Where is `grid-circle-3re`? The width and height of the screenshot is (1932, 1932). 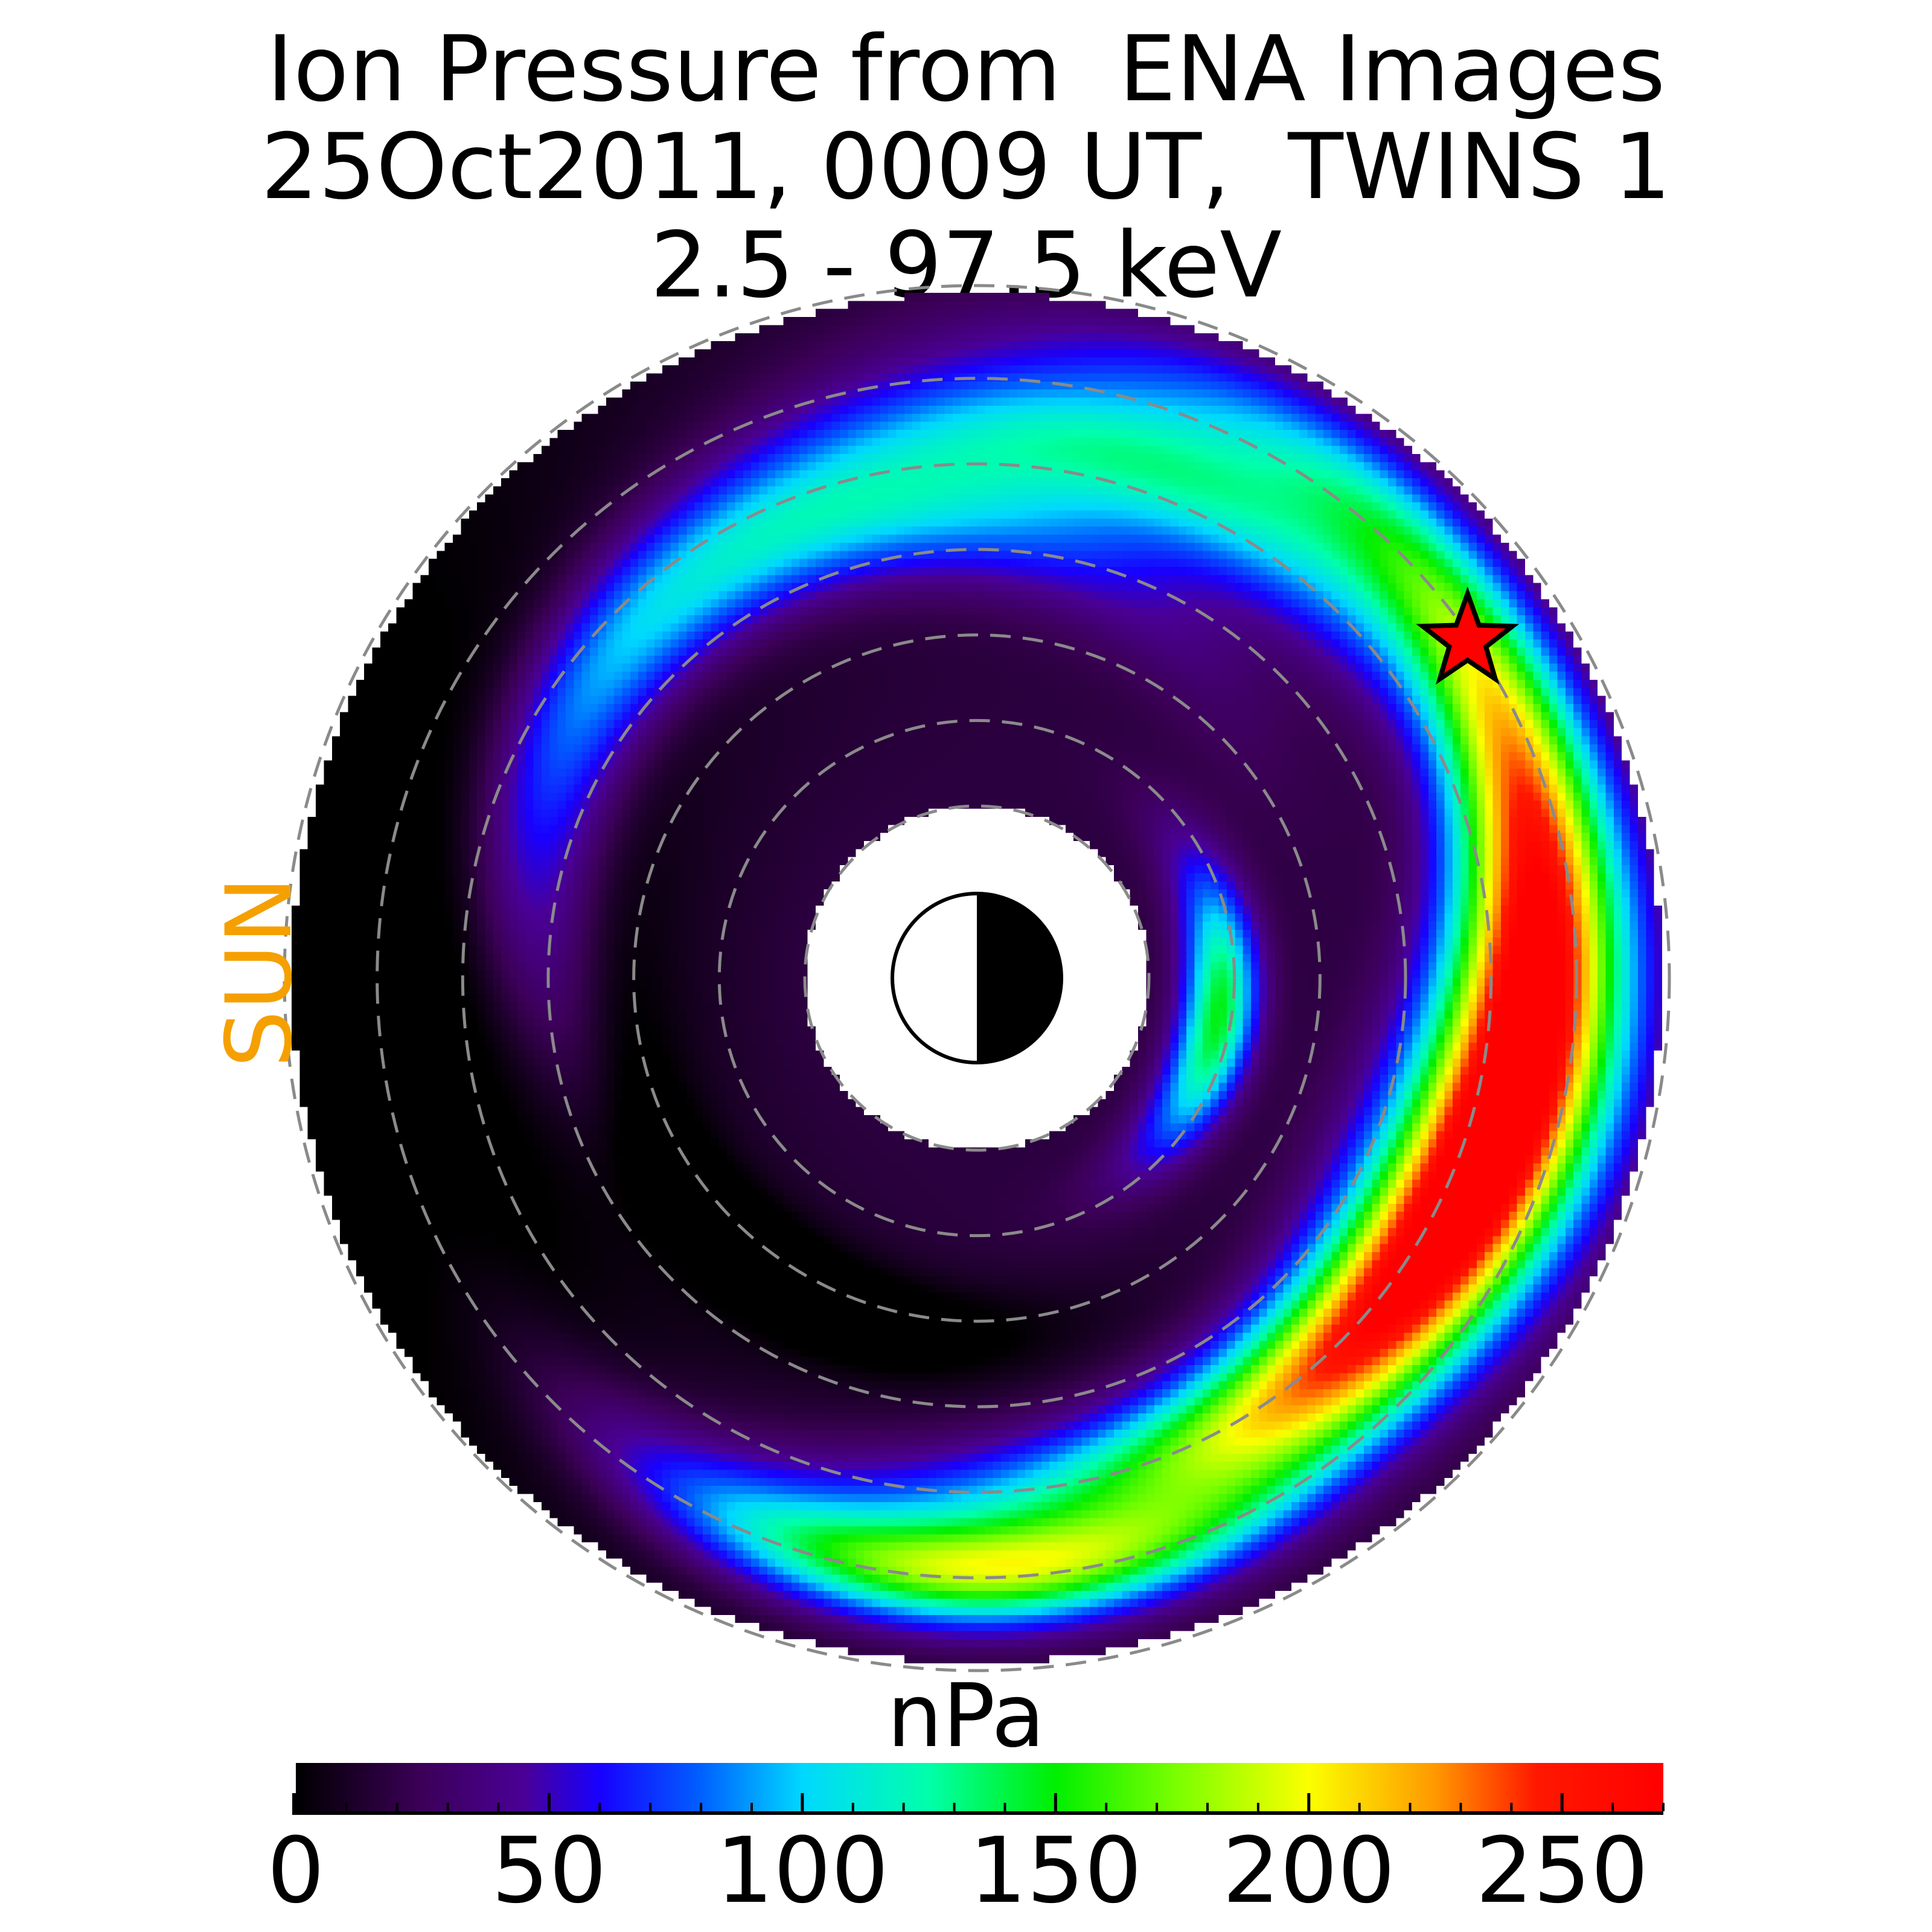
grid-circle-3re is located at coordinates (977, 978).